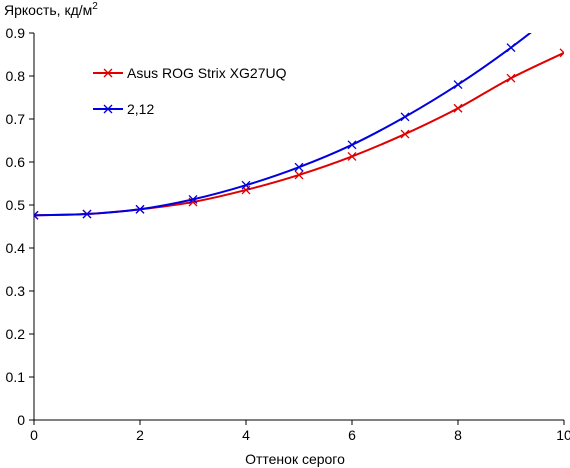  What do you see at coordinates (123, 109) in the screenshot?
I see `legend-item: 2,12` at bounding box center [123, 109].